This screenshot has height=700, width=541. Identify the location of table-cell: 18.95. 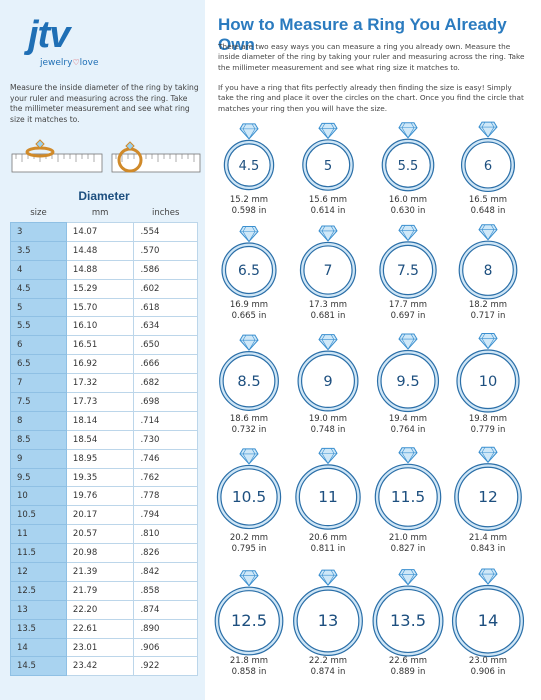
(100, 458).